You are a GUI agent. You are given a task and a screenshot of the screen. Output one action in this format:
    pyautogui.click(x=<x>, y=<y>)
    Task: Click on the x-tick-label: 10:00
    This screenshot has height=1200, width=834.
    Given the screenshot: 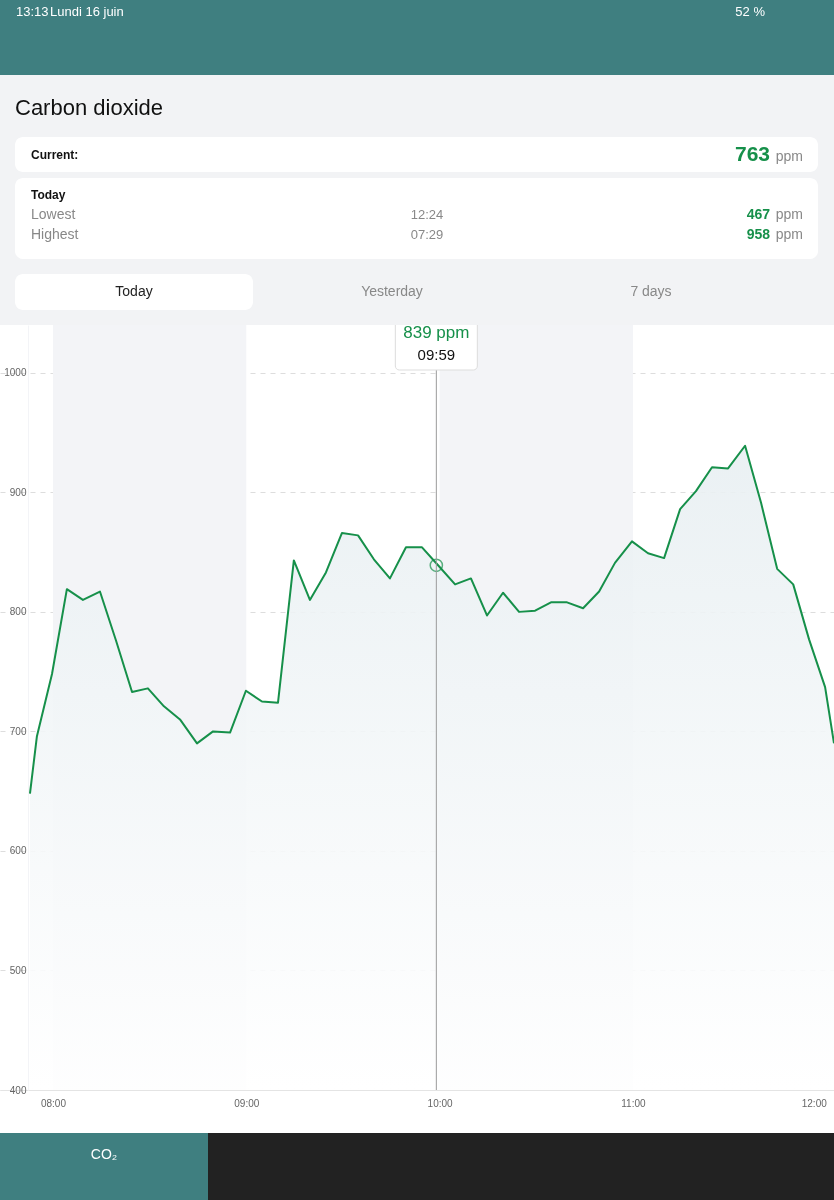 What is the action you would take?
    pyautogui.click(x=440, y=1103)
    